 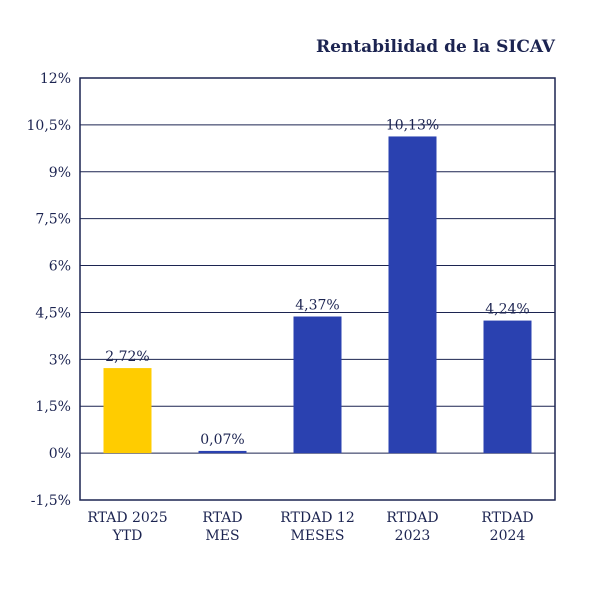 I want to click on x-tick-label: RTAD 2025, so click(x=127, y=518).